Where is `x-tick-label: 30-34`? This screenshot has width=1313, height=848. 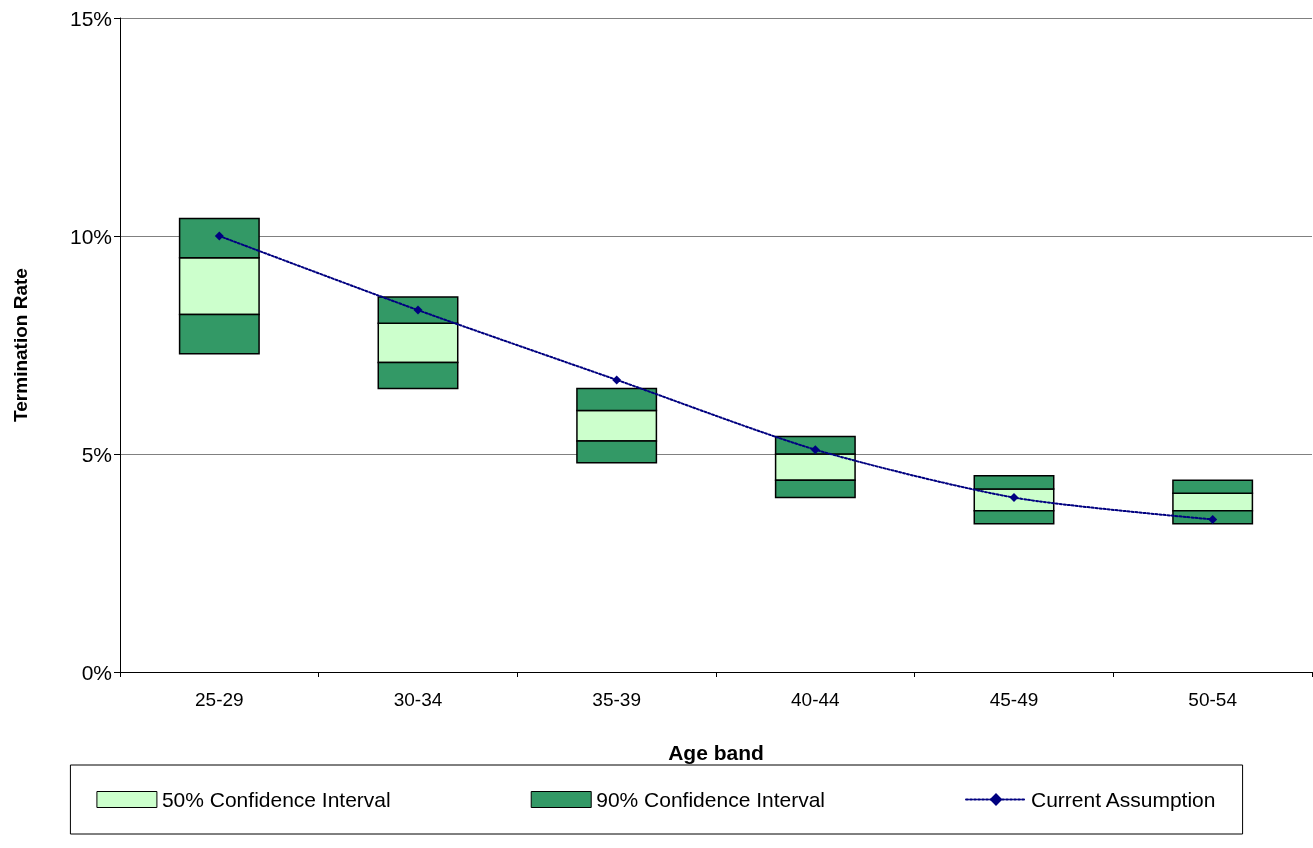 x-tick-label: 30-34 is located at coordinates (418, 699).